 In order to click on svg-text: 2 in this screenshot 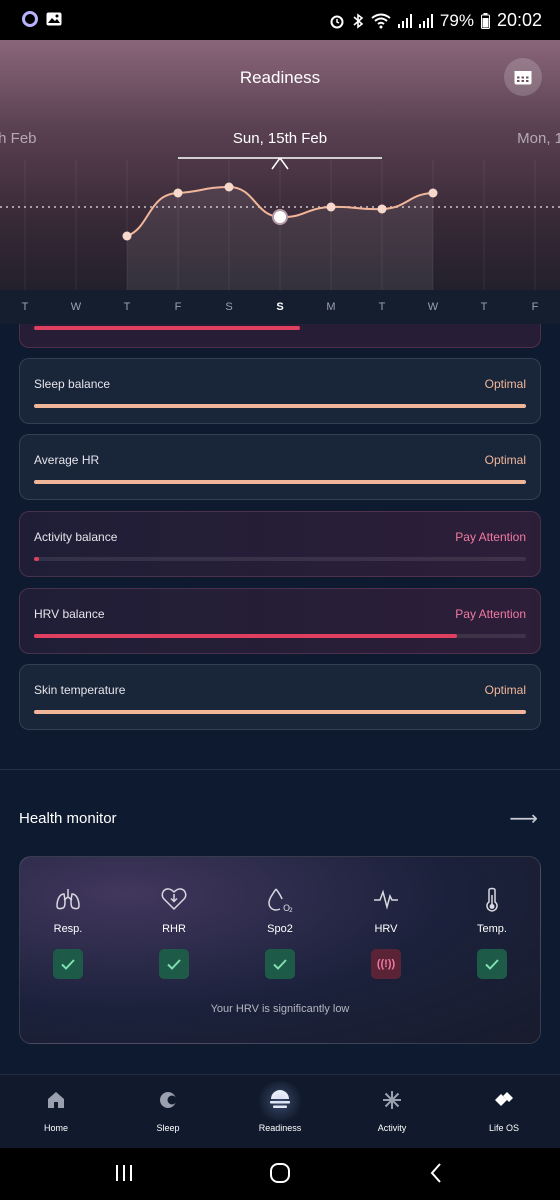, I will do `click(291, 910)`.